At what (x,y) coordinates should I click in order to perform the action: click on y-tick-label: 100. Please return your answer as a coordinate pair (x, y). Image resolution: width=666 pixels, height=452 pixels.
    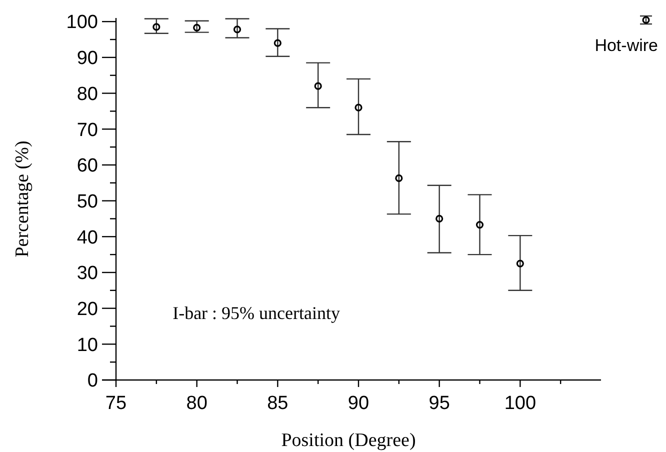
    Looking at the image, I should click on (82, 23).